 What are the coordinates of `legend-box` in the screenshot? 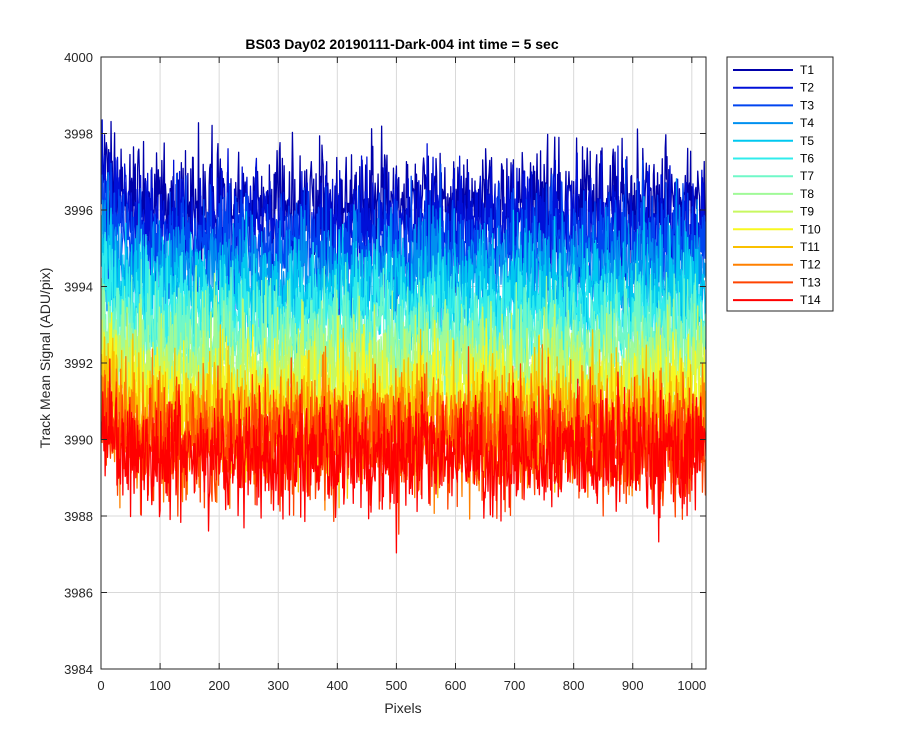 It's located at (780, 184).